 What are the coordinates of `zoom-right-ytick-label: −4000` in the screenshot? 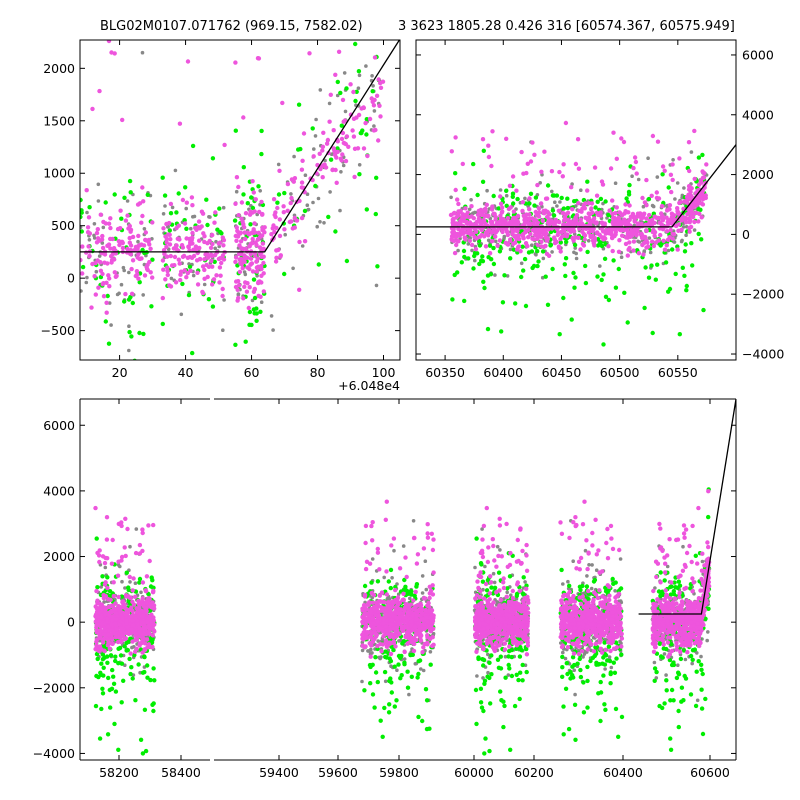 It's located at (763, 354).